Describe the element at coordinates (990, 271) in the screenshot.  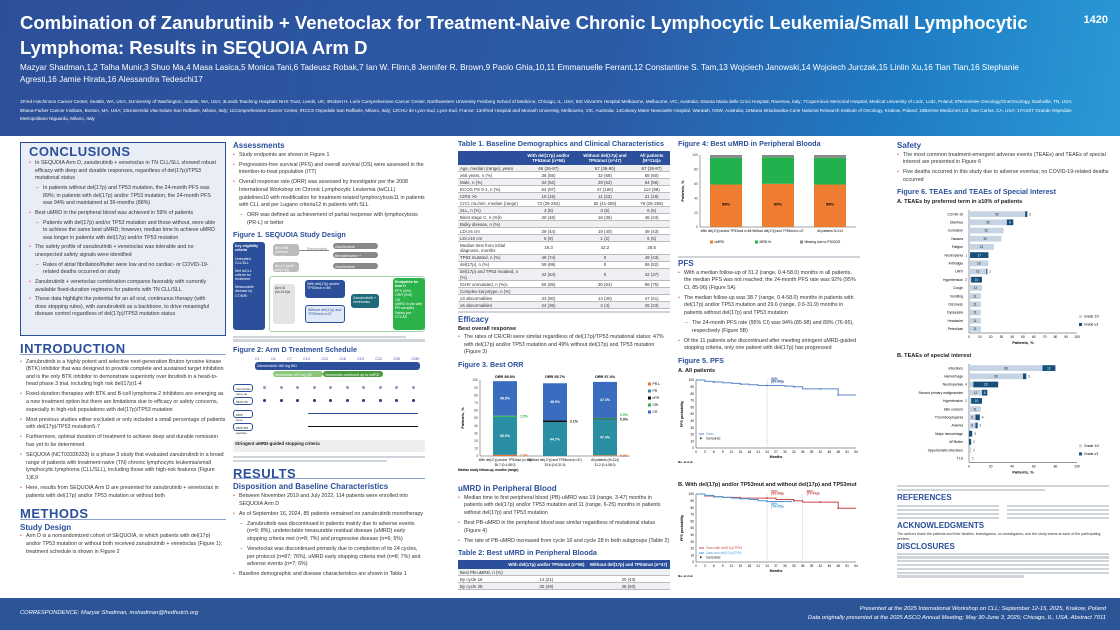
I see `bar-value-label: 1` at that location.